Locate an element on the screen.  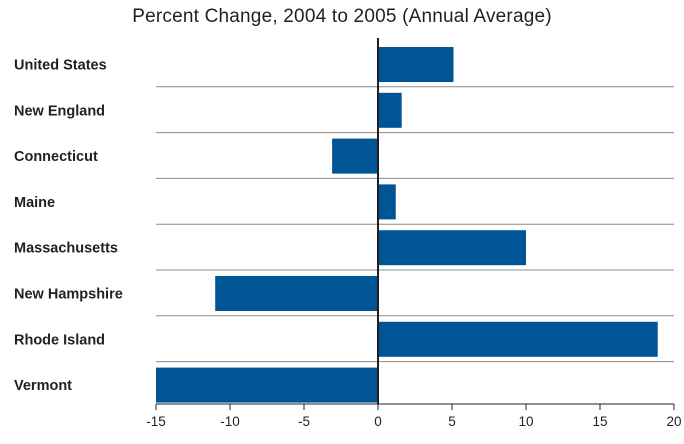
bar-connecticut is located at coordinates (355, 156).